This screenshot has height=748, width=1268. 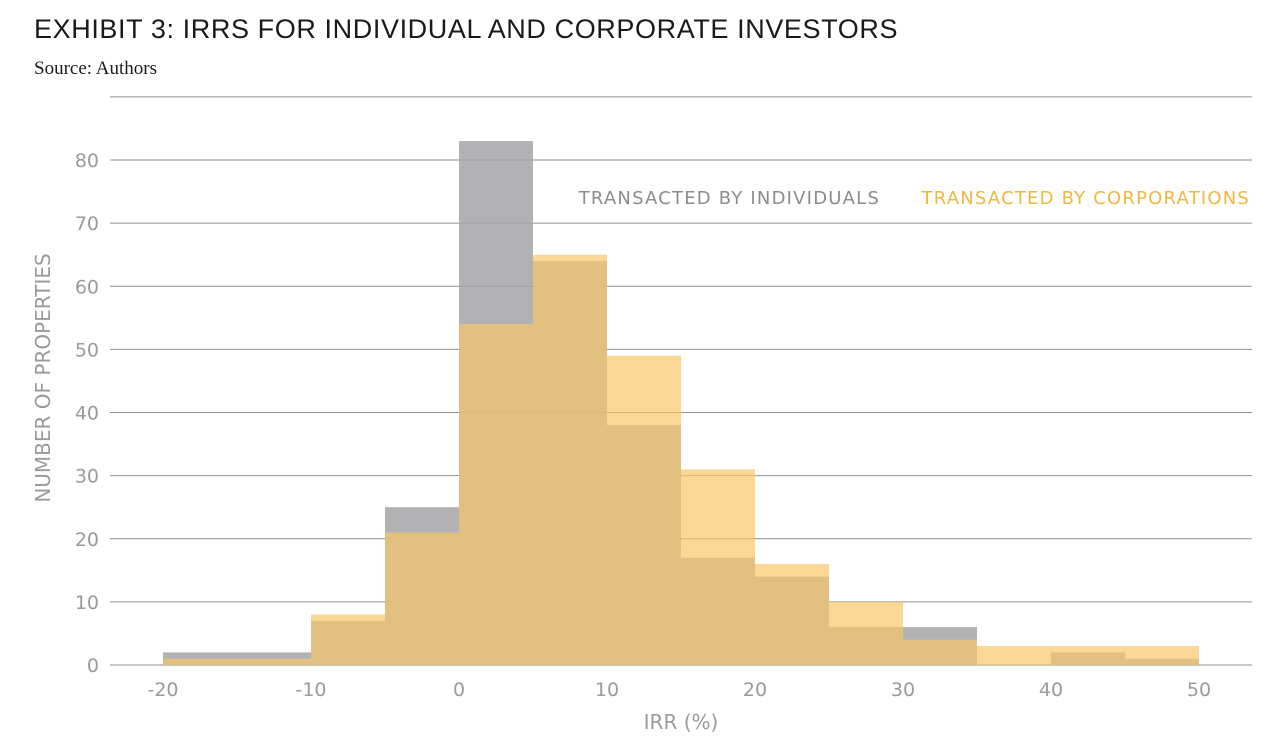 I want to click on legend-corporations: TRANSACTED BY CORPORATIONS, so click(x=1085, y=198).